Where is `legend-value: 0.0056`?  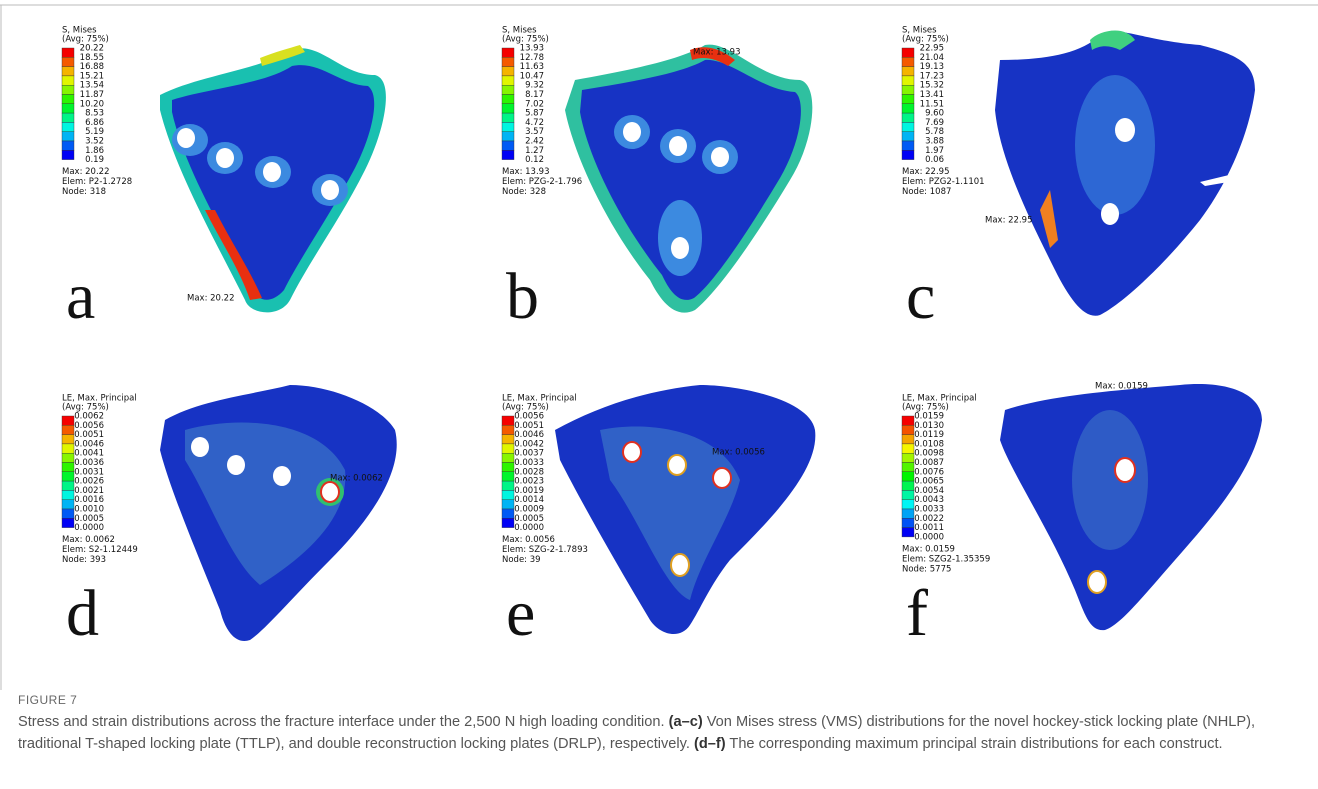
legend-value: 0.0056 is located at coordinates (529, 417).